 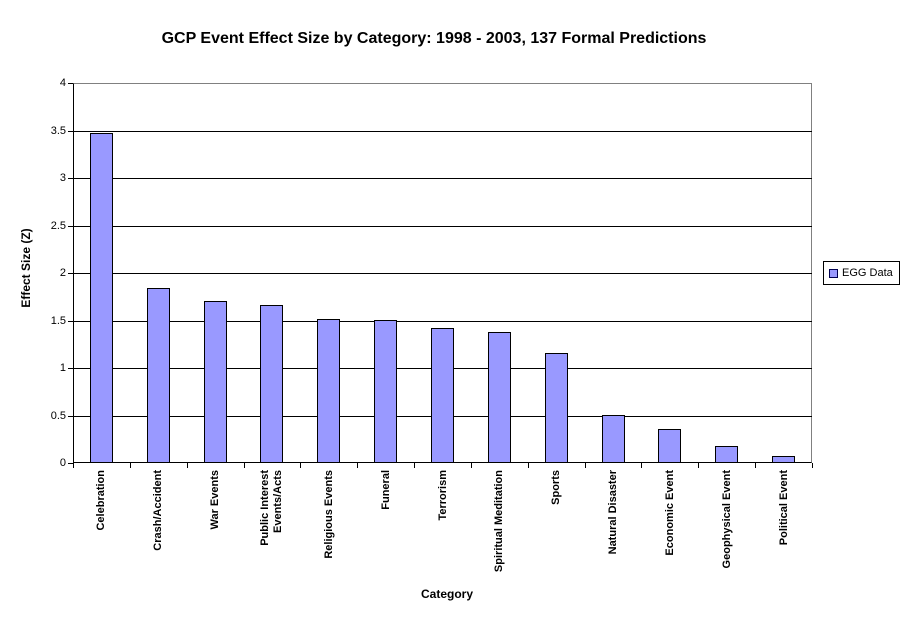 What do you see at coordinates (62, 368) in the screenshot?
I see `y-tick-label-1: 1` at bounding box center [62, 368].